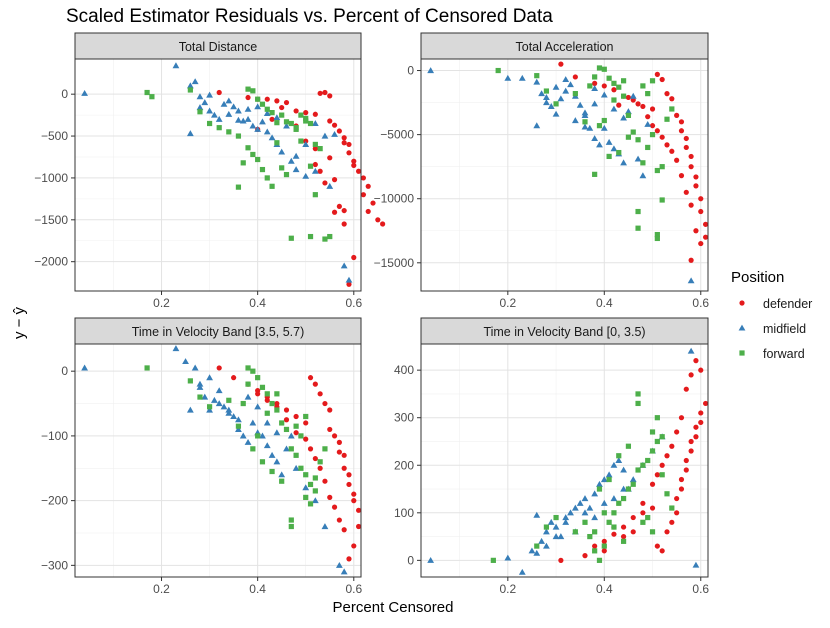  I want to click on plot-area, so click(564, 175).